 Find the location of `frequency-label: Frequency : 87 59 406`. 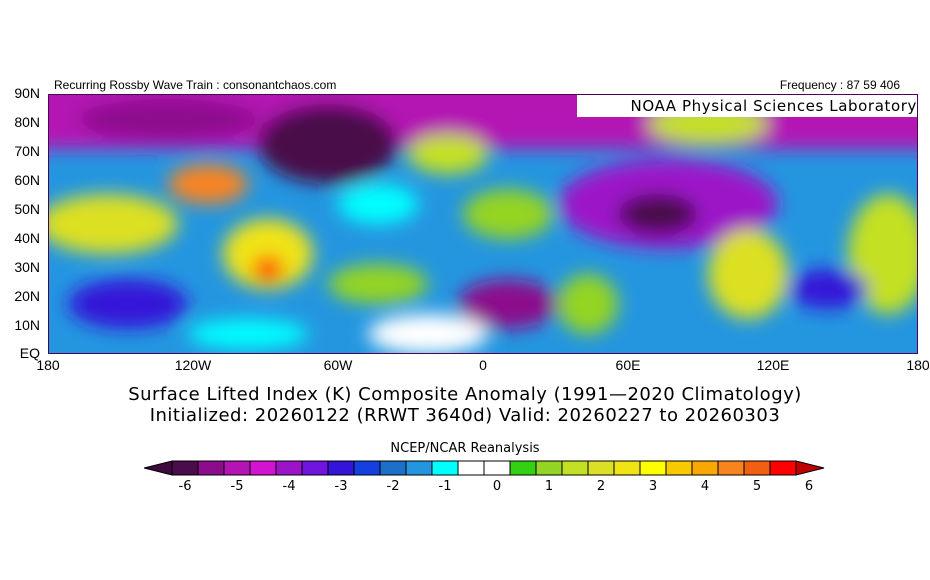

frequency-label: Frequency : 87 59 406 is located at coordinates (839, 85).